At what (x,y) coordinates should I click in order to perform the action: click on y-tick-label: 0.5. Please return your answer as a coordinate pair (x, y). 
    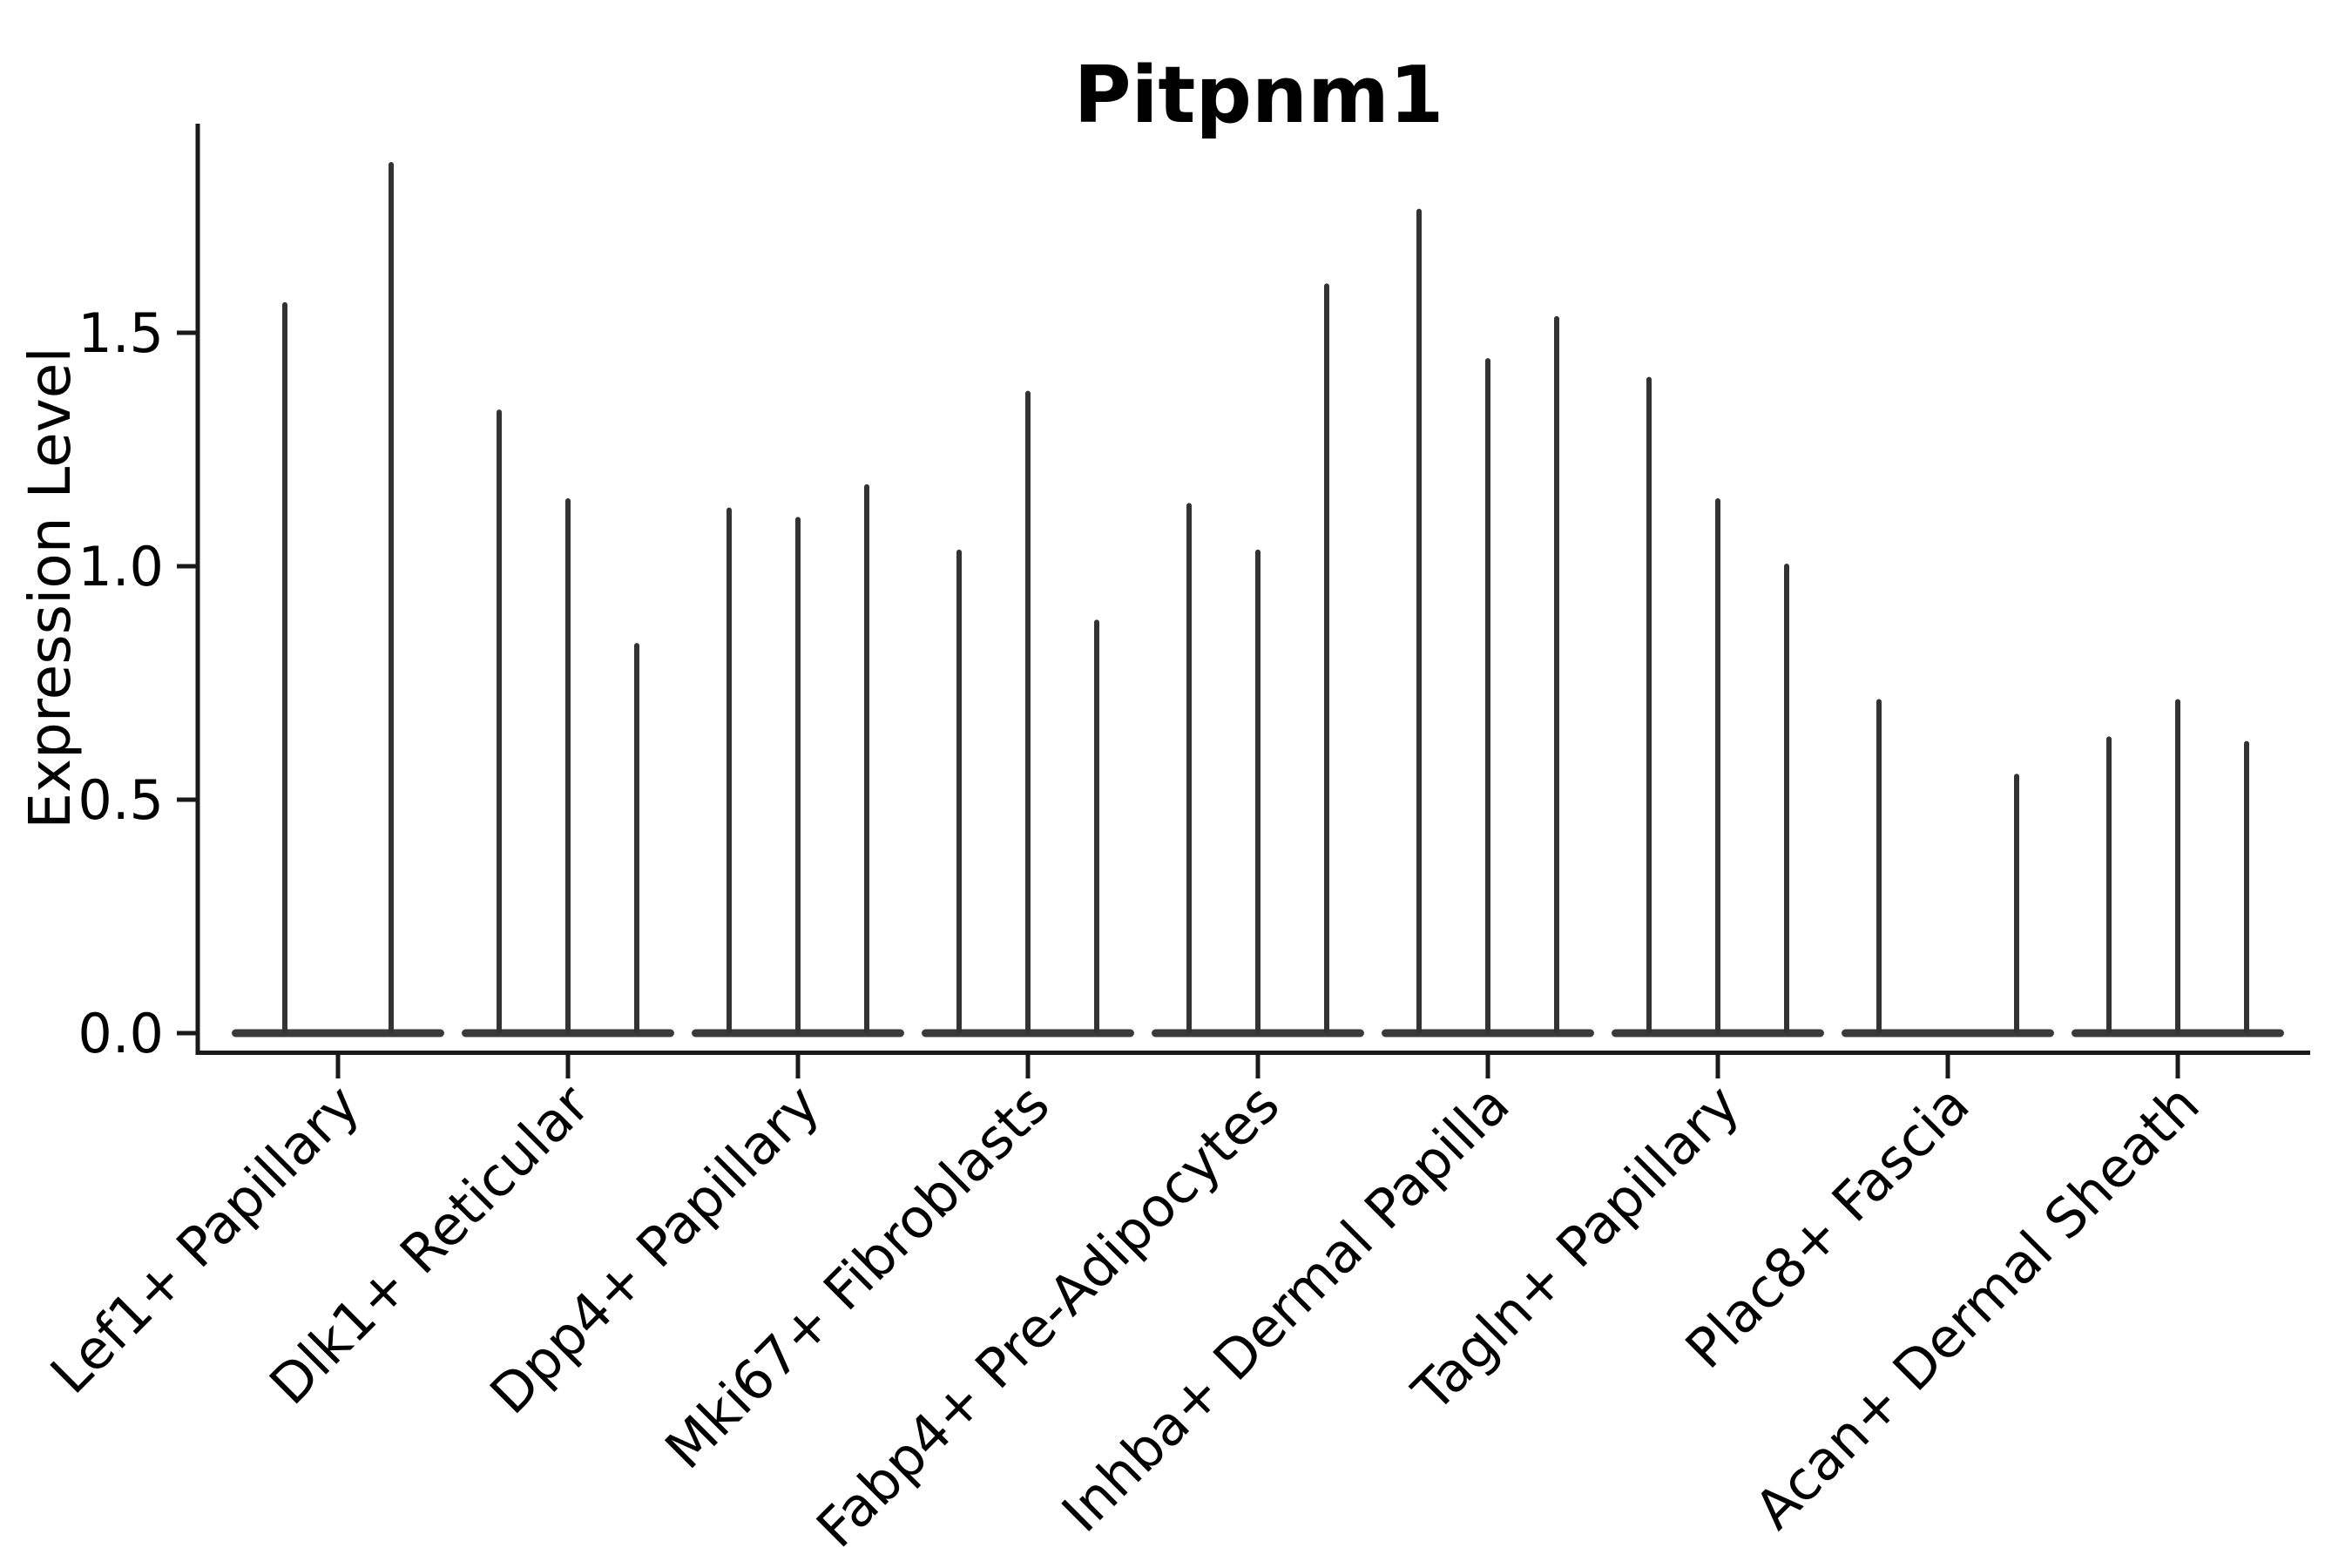
    Looking at the image, I should click on (121, 800).